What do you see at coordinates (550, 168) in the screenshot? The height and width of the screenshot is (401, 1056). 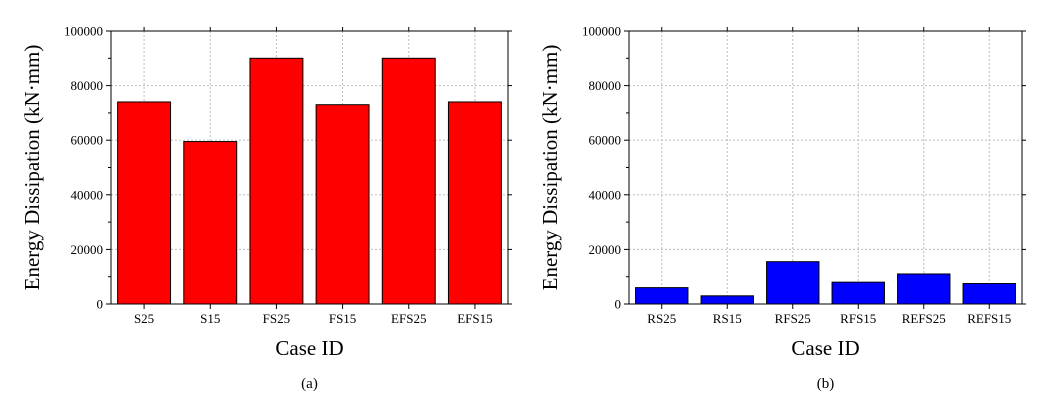 I see `y-axis-title-b: Energy Dissipation (kN·mm)` at bounding box center [550, 168].